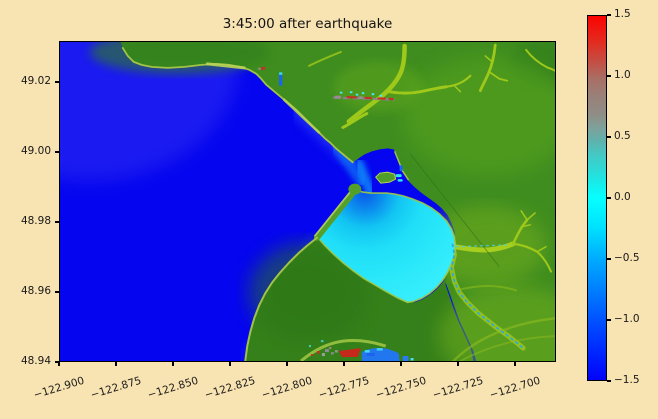 This screenshot has height=419, width=658. Describe the element at coordinates (357, 350) in the screenshot. I see `birch-bay-inundation` at that location.